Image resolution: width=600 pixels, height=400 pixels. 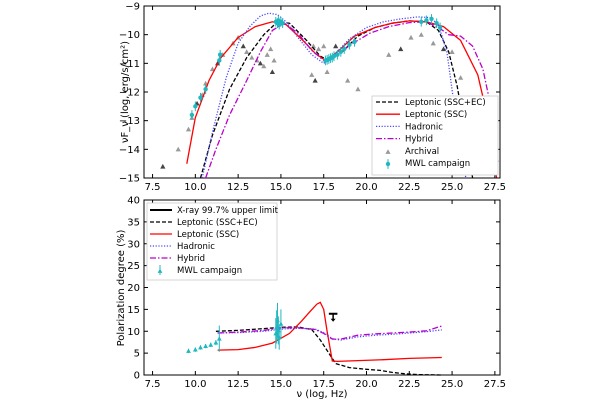 What do you see at coordinates (238, 187) in the screenshot?
I see `top-x-tick-label: 12.5` at bounding box center [238, 187].